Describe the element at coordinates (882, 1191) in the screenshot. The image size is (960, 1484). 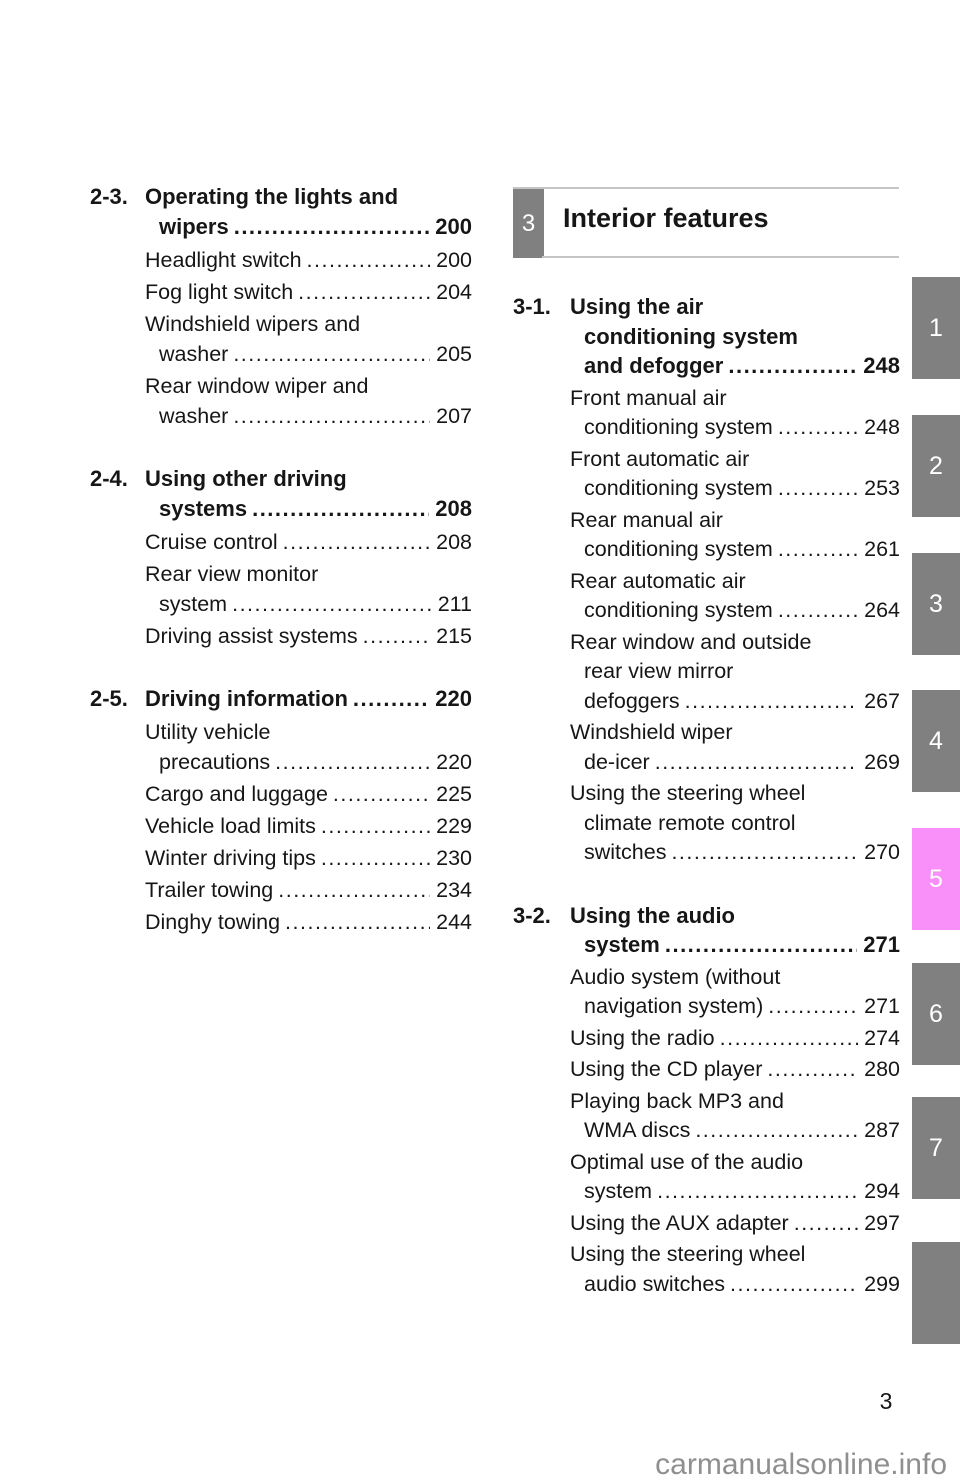
I see `page-ref: 294` at that location.